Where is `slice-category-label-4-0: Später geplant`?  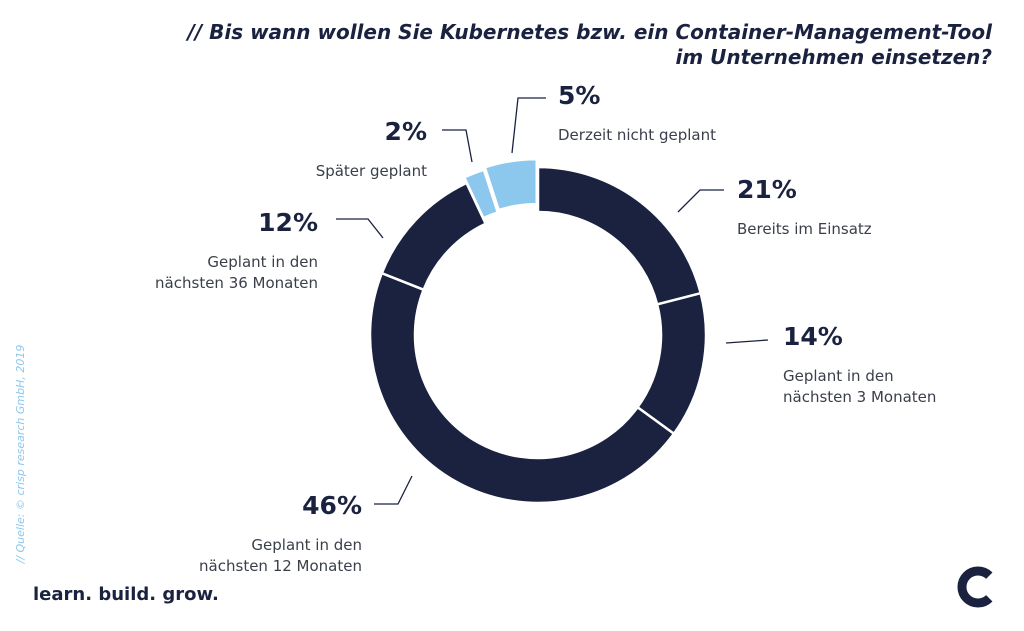 slice-category-label-4-0: Später geplant is located at coordinates (371, 171).